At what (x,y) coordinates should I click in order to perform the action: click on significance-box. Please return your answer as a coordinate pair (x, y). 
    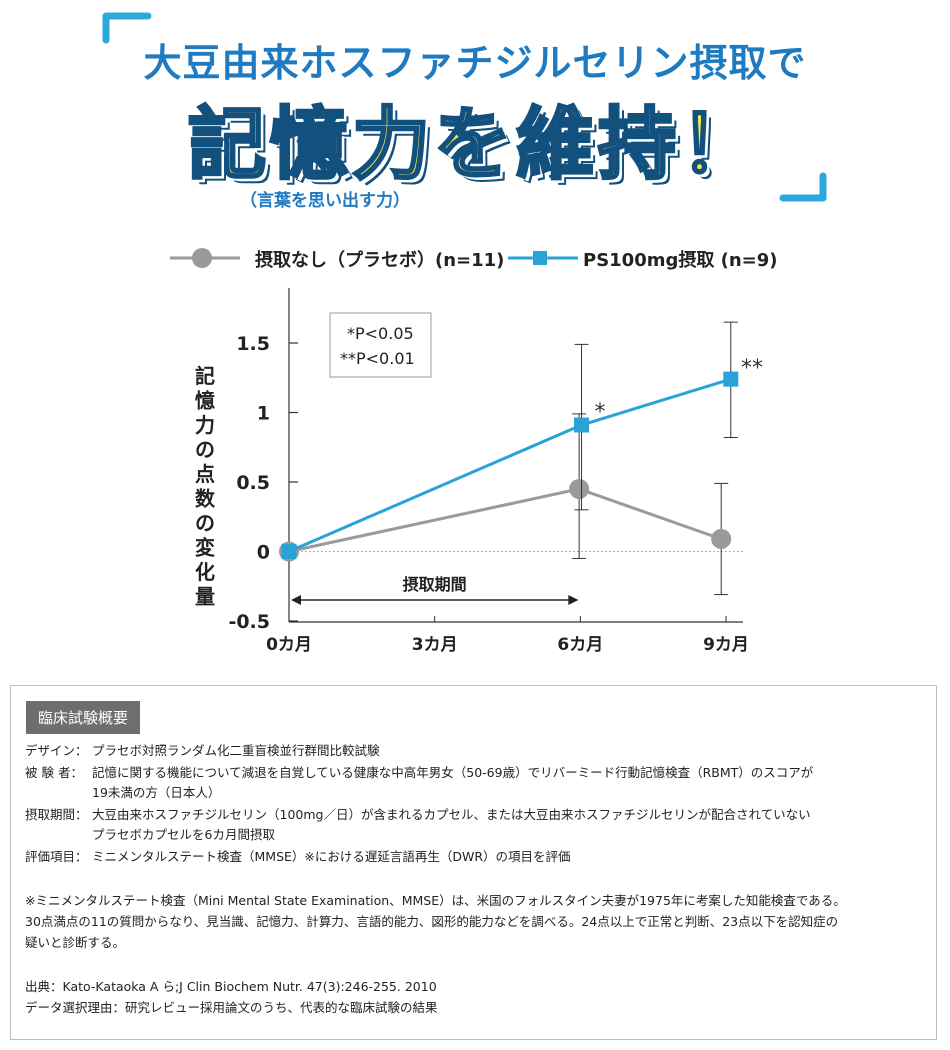
    Looking at the image, I should click on (380, 345).